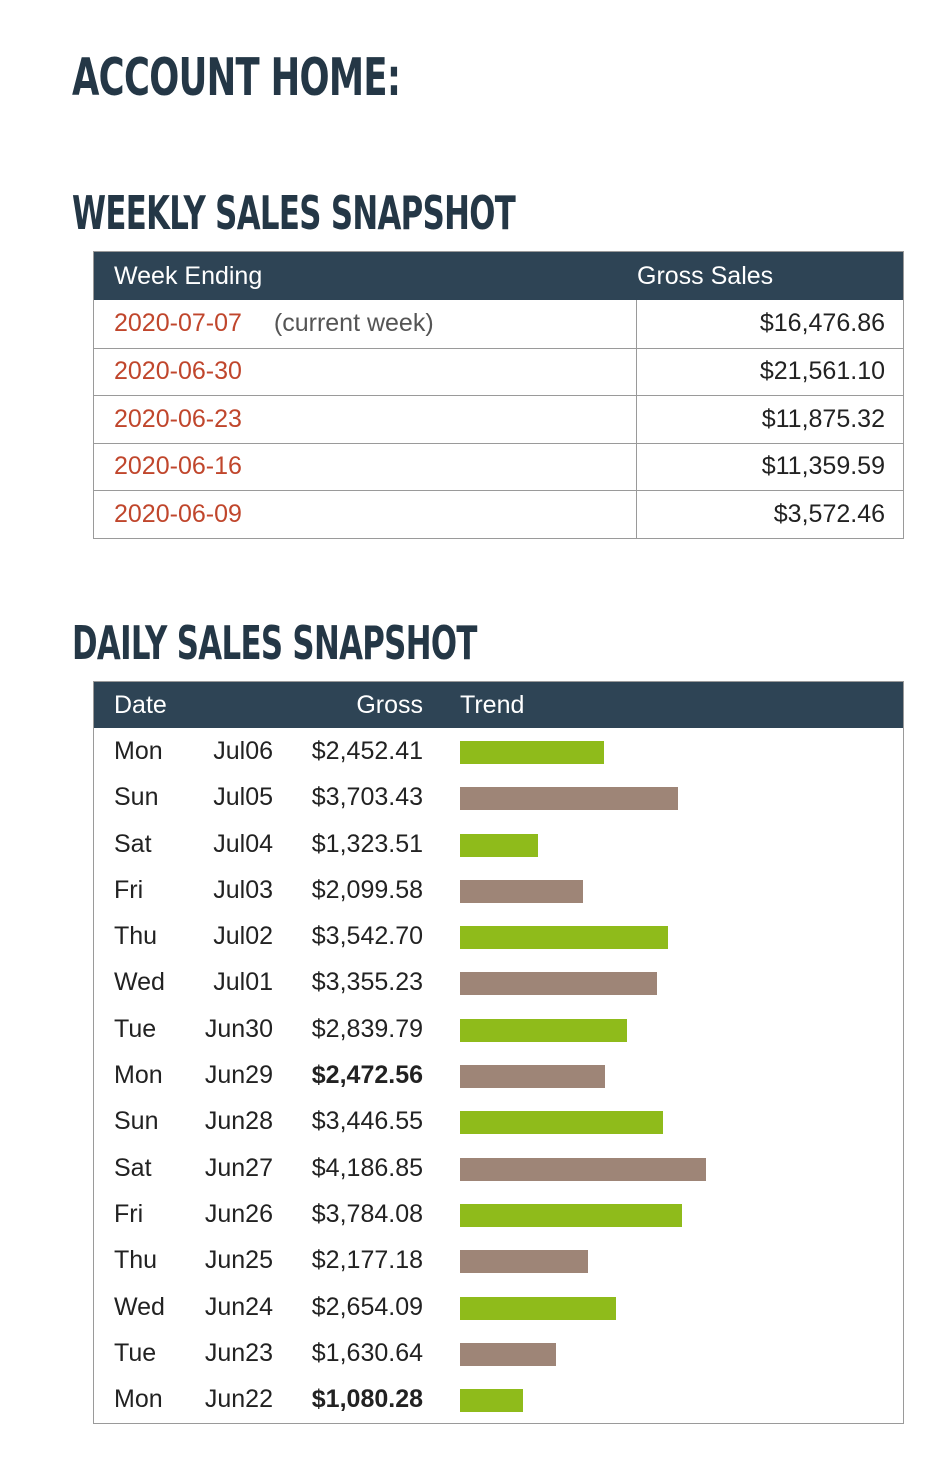 The image size is (945, 1478). Describe the element at coordinates (238, 1213) in the screenshot. I see `day-date: Jun26` at that location.